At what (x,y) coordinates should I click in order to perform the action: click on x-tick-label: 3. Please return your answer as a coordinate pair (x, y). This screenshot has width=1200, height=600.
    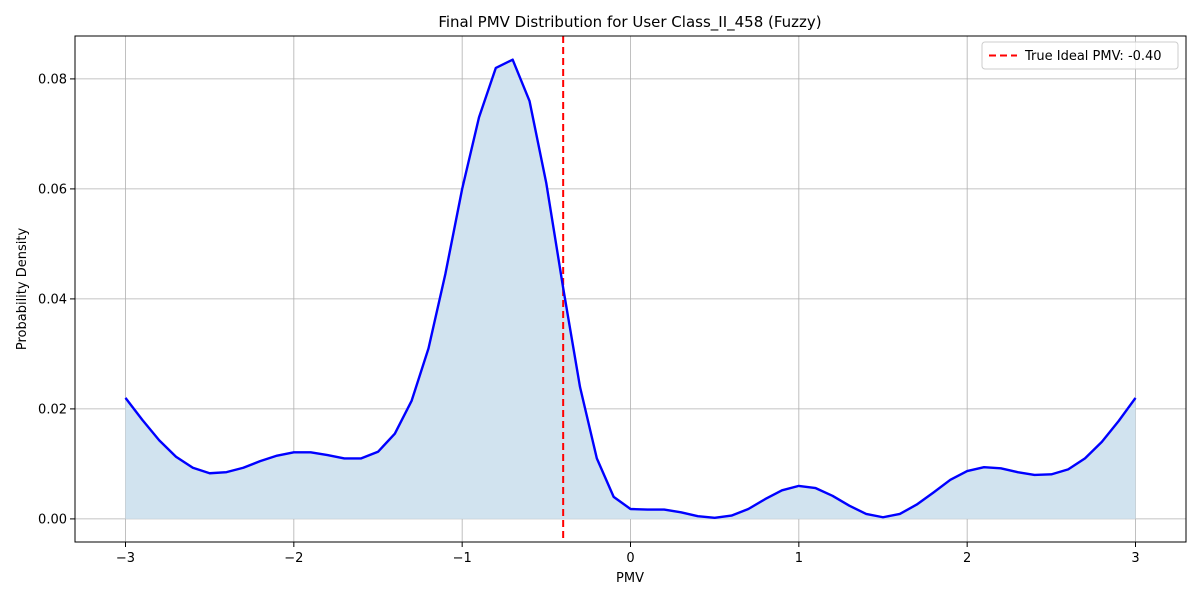
    Looking at the image, I should click on (1135, 558).